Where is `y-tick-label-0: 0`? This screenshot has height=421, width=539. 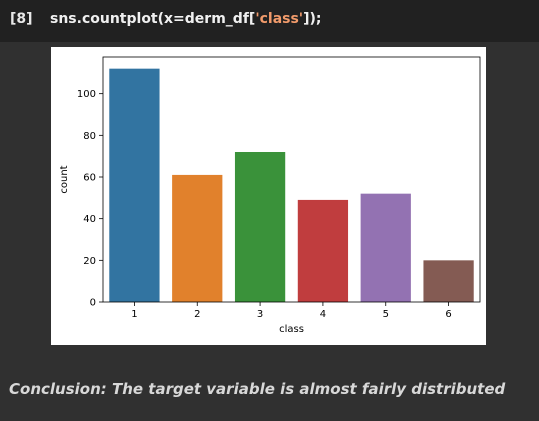 y-tick-label-0: 0 is located at coordinates (93, 303).